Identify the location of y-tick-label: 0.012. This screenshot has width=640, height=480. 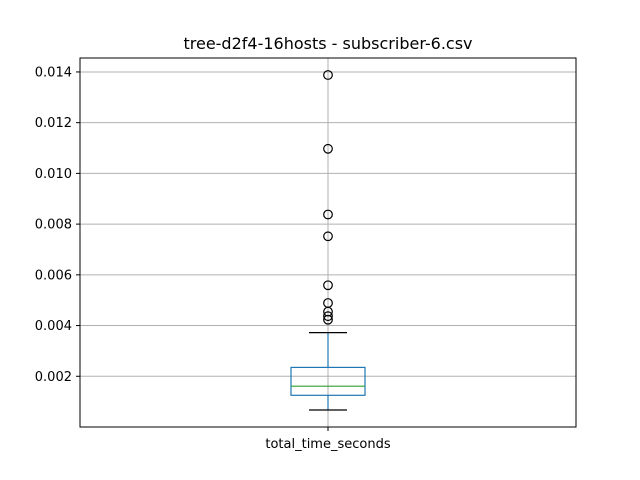
(53, 123).